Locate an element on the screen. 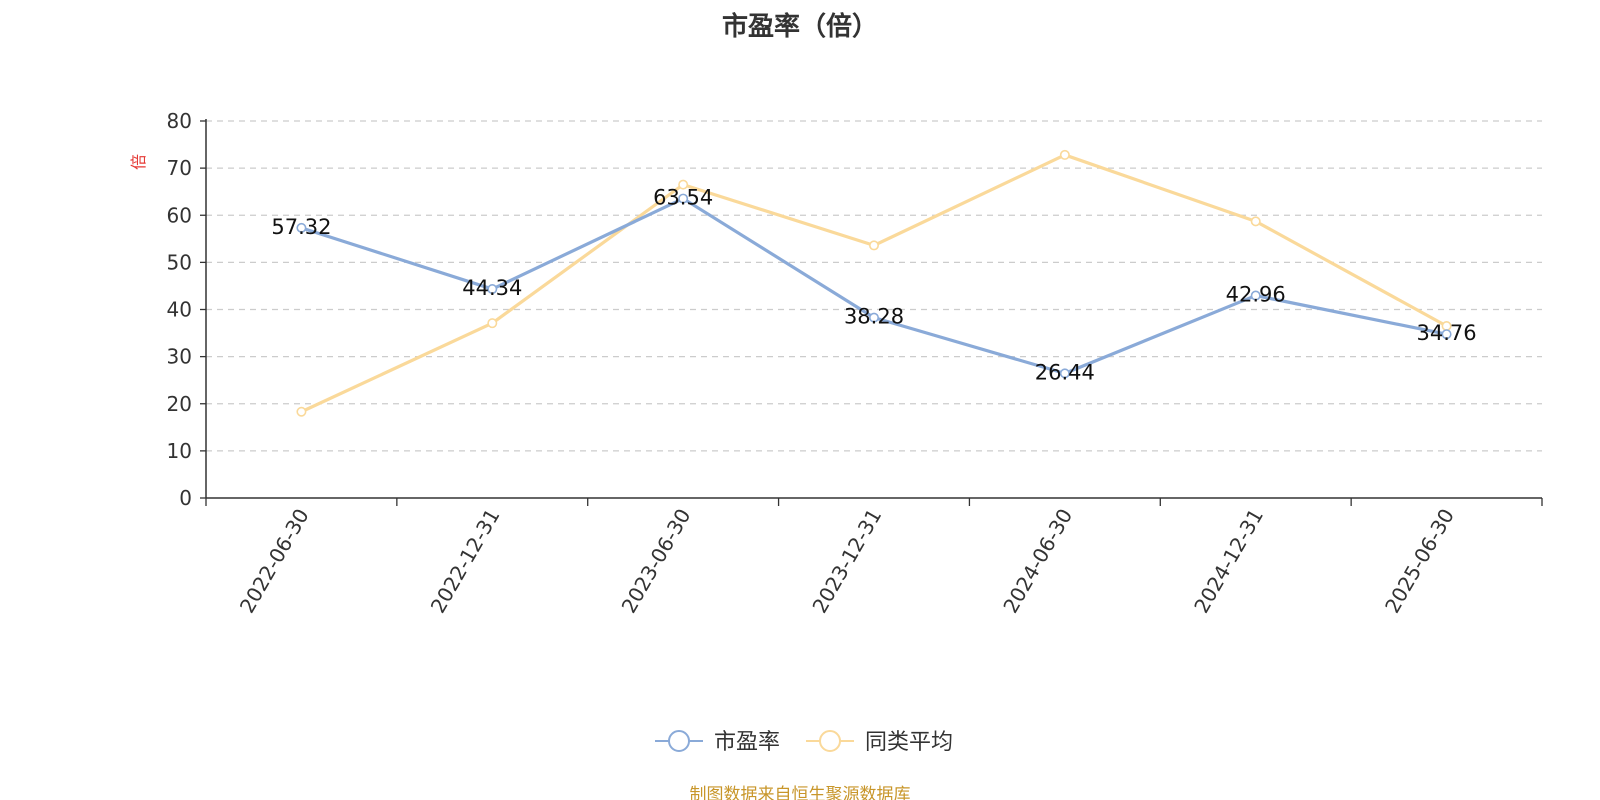  y-tick-label: 40 is located at coordinates (179, 310).